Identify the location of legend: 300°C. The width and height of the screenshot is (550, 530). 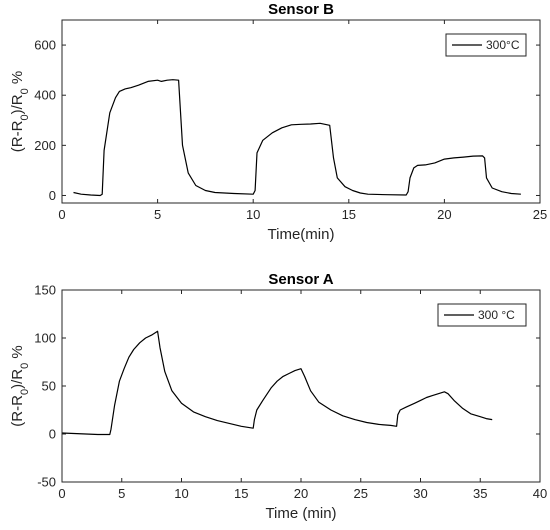
(486, 45).